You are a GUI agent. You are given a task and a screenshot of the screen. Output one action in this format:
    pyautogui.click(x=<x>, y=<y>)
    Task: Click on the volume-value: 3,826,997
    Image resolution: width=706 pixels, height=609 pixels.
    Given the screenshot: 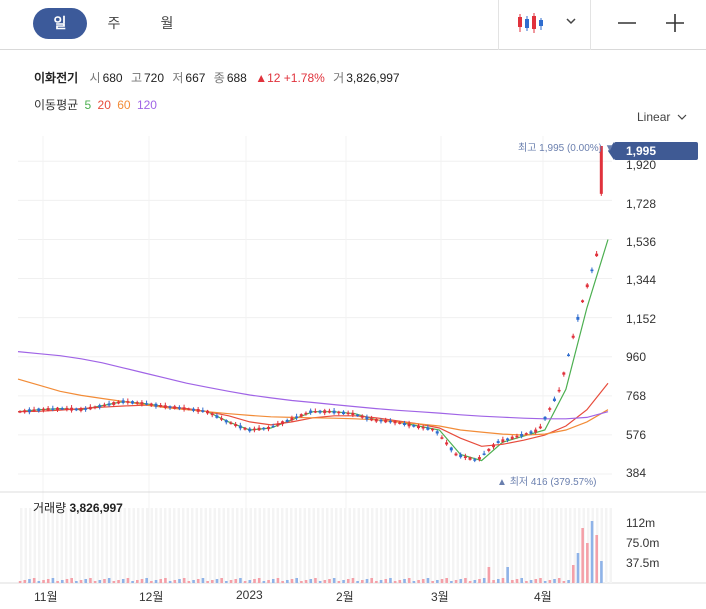 What is the action you would take?
    pyautogui.click(x=373, y=78)
    